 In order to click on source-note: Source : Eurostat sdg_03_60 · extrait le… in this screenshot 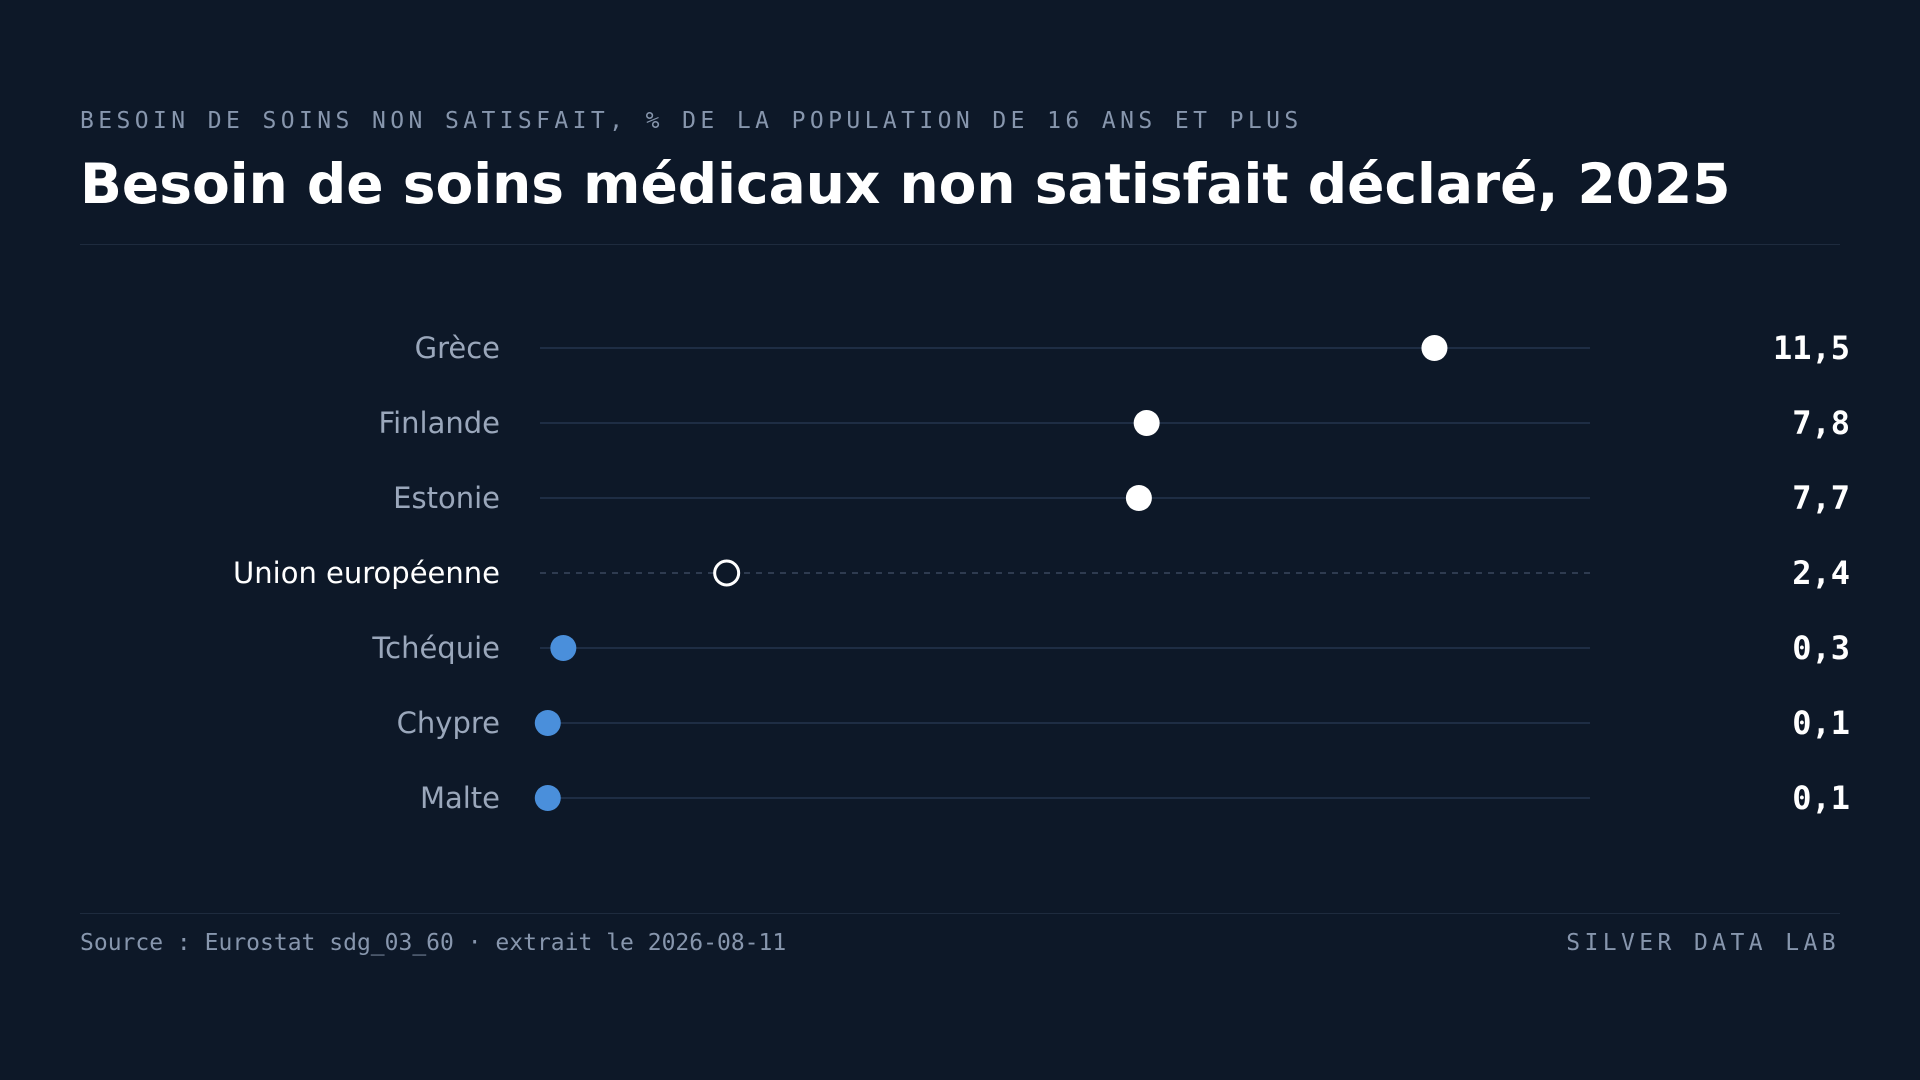, I will do `click(433, 943)`.